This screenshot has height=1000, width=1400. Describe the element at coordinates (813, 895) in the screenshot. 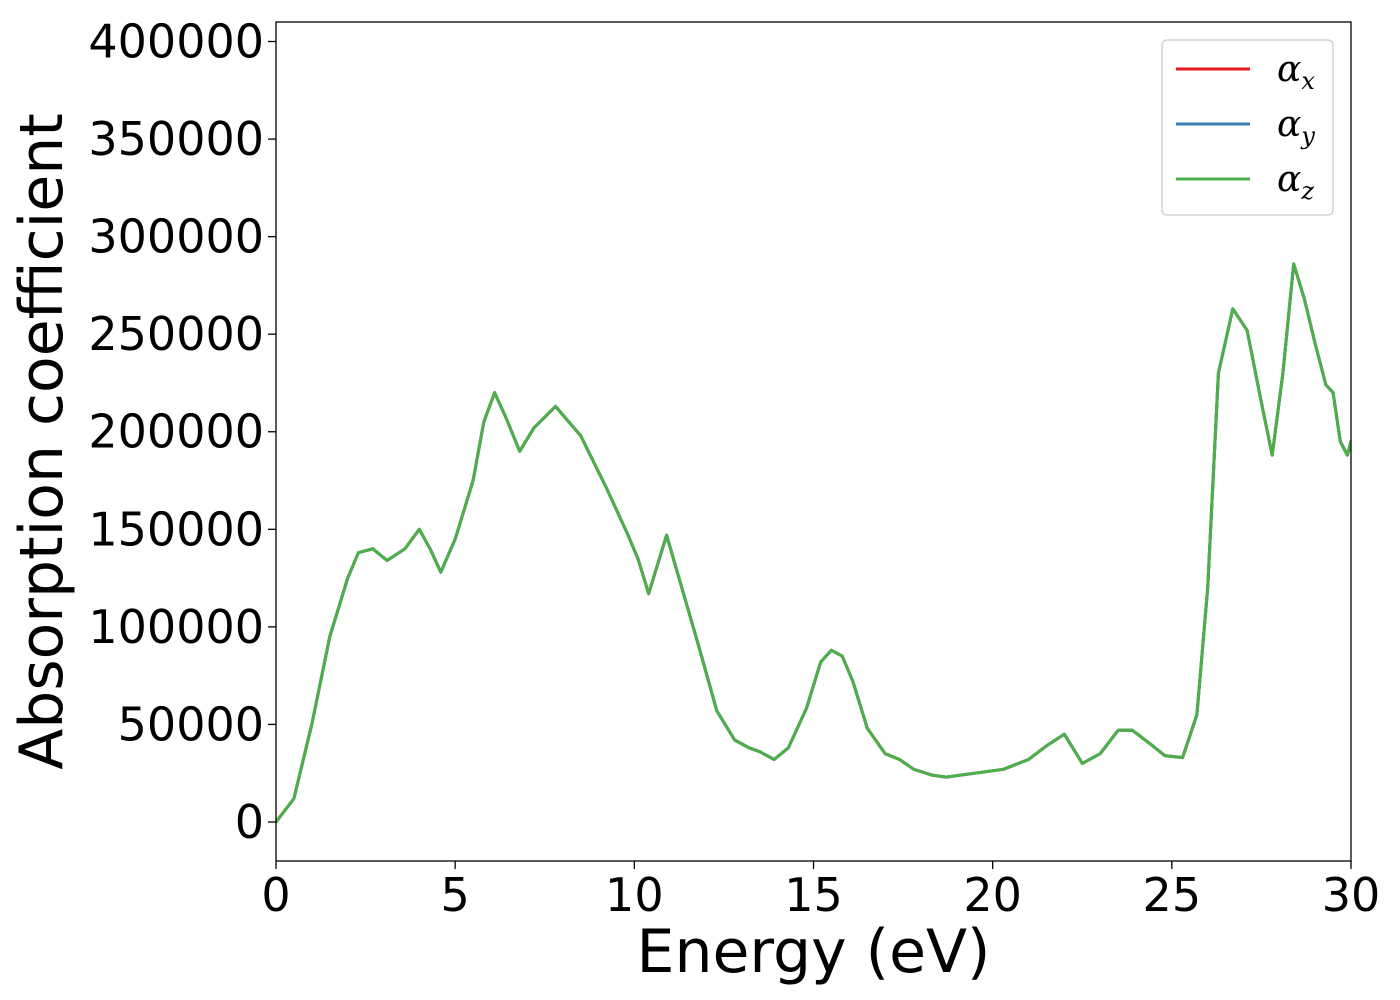

I see `x-tick-label: 15` at that location.